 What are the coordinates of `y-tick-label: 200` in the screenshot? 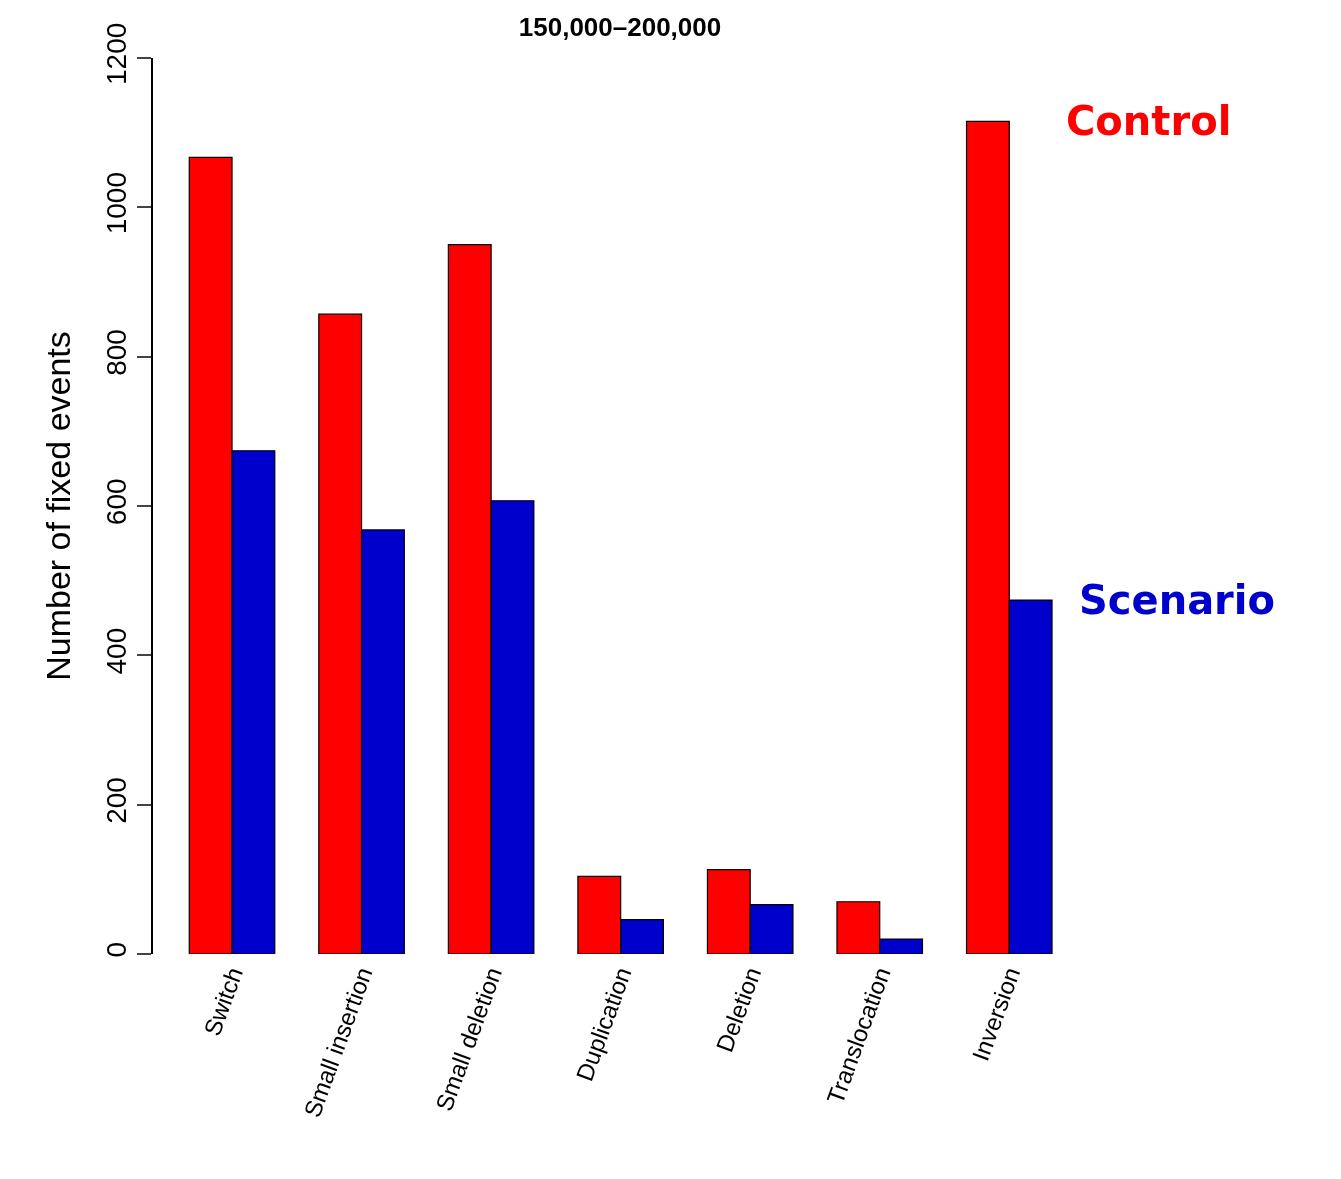 It's located at (117, 800).